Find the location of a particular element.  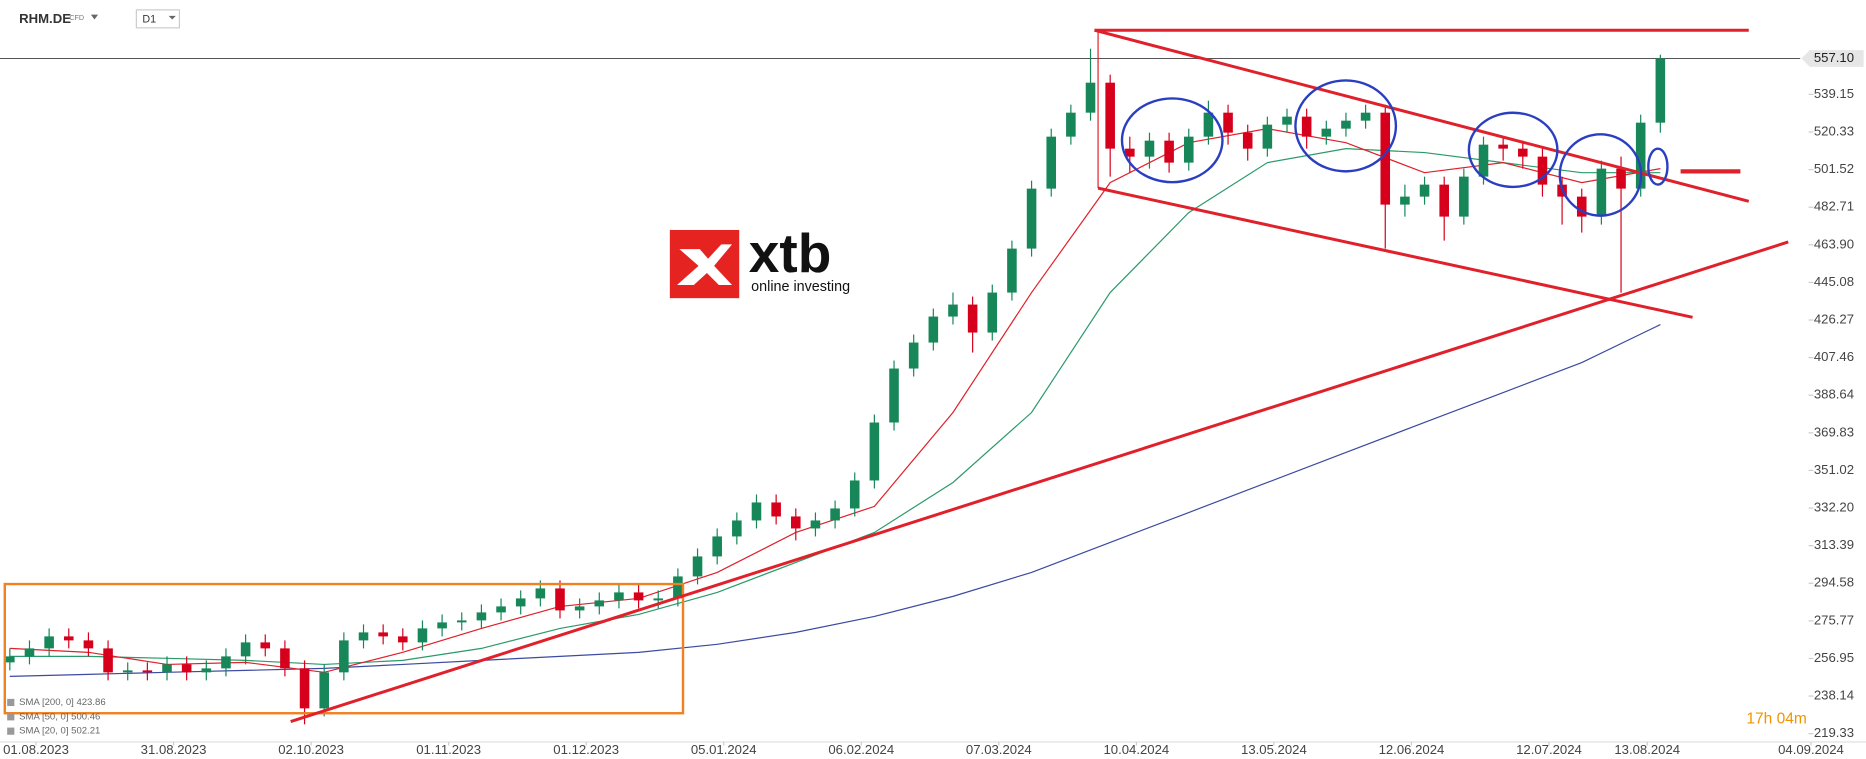

y-tick-label: 407.46 is located at coordinates (1834, 356).